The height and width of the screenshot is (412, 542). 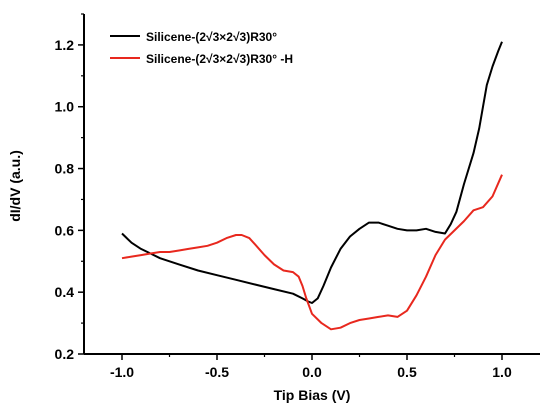 I want to click on y-tick-label: 1.2, so click(x=65, y=45).